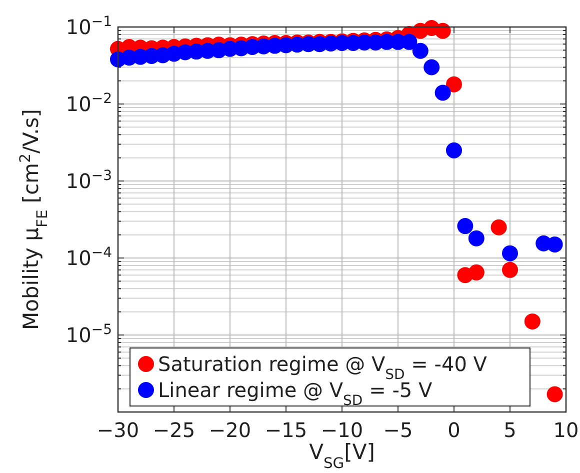 The image size is (580, 473). Describe the element at coordinates (510, 430) in the screenshot. I see `x-tick-label: 5` at that location.